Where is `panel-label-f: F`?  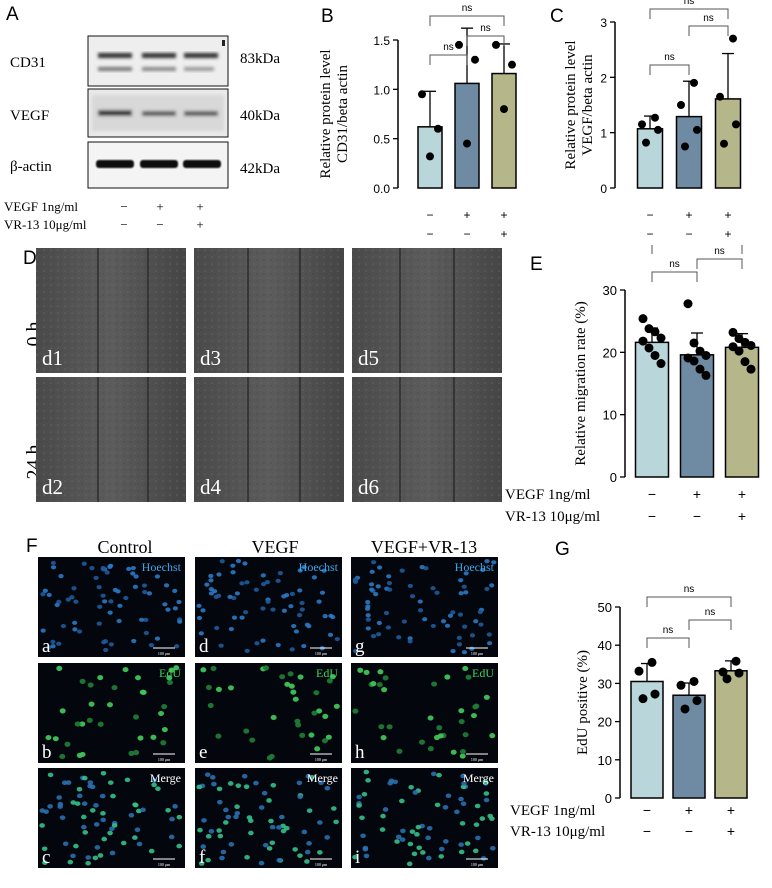 panel-label-f: F is located at coordinates (32, 546).